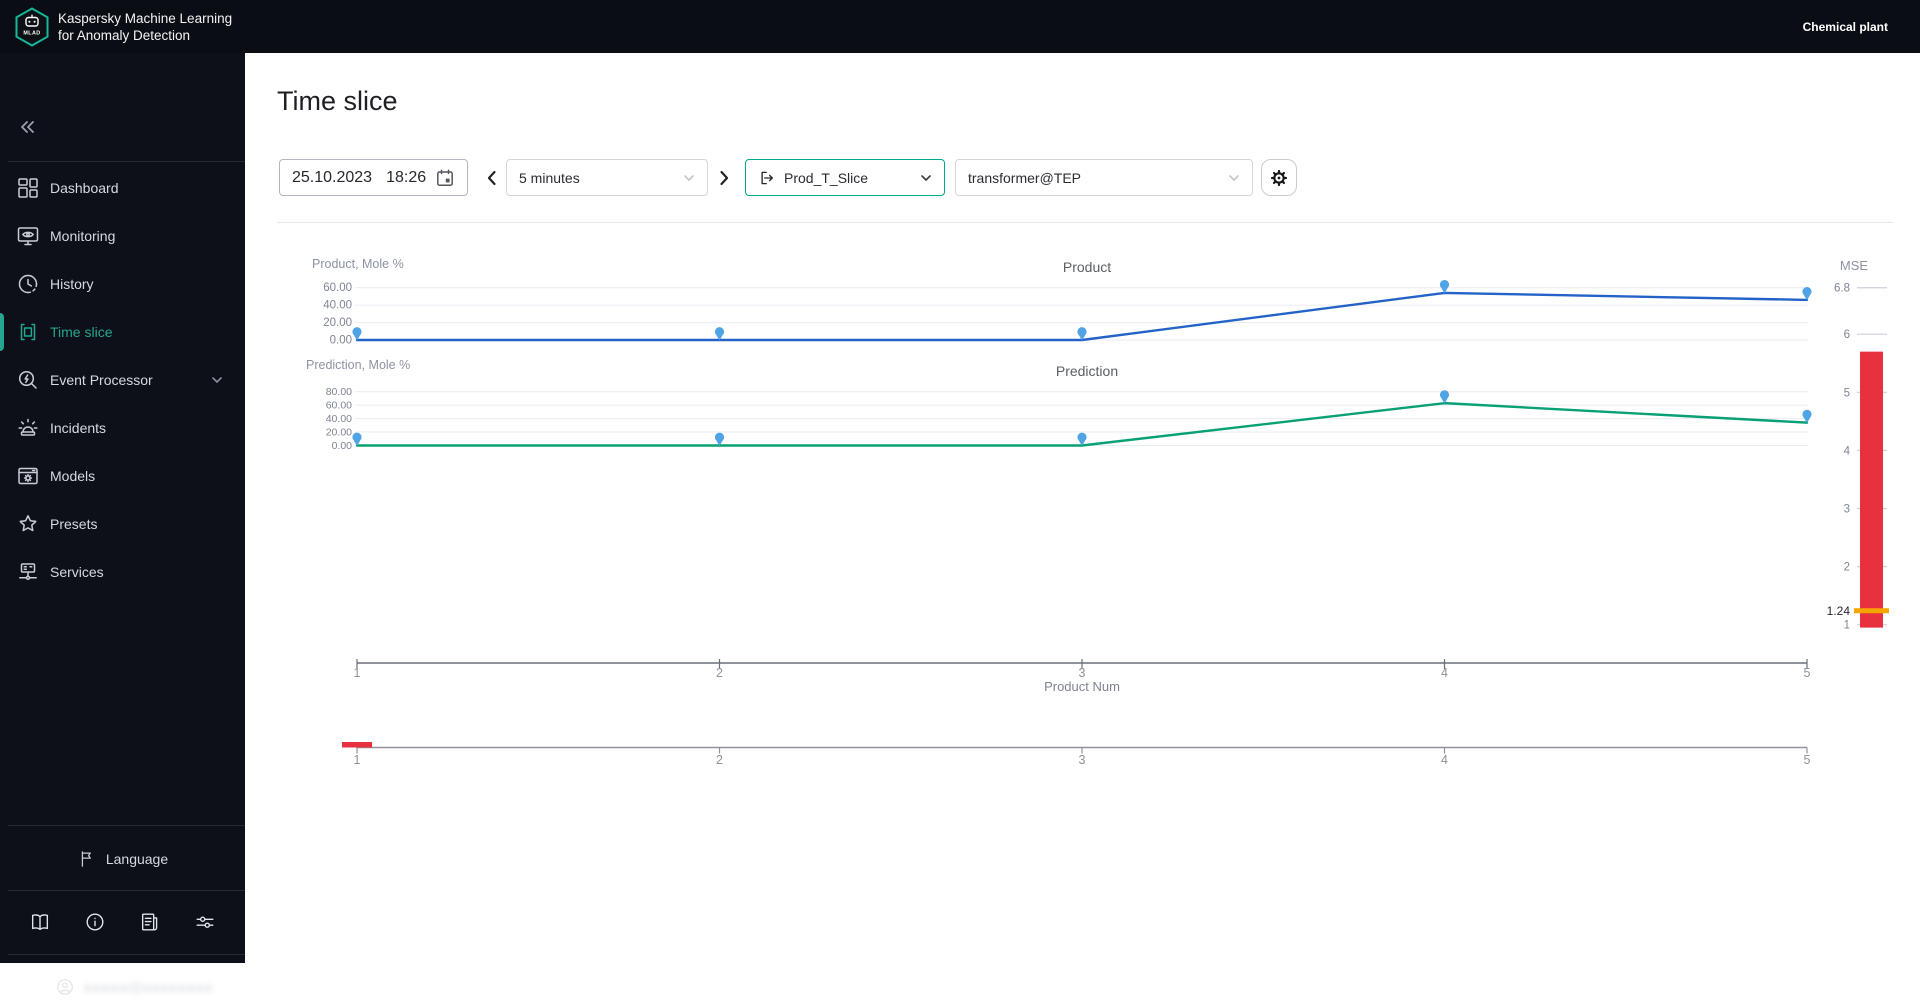  Describe the element at coordinates (607, 177) in the screenshot. I see `interval-select: 5 minutes` at that location.